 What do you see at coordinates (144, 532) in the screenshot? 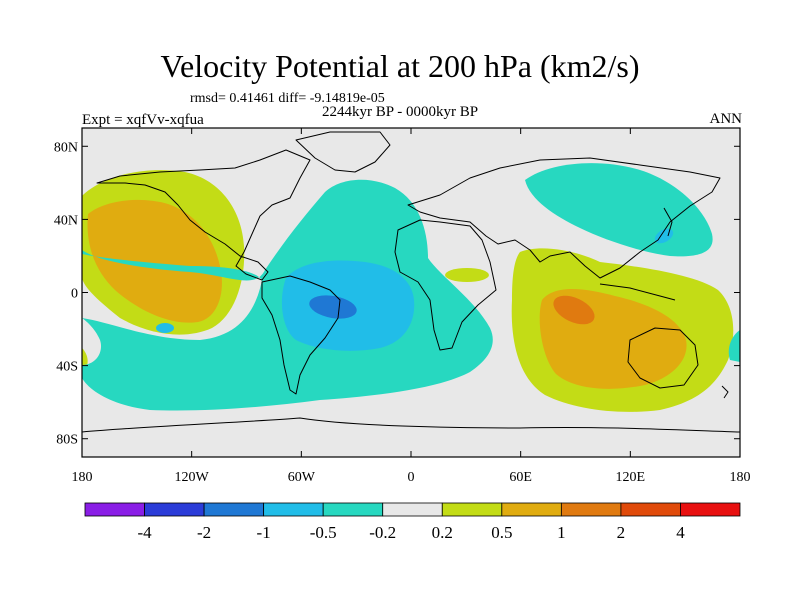
I see `colorbar-label: -4` at bounding box center [144, 532].